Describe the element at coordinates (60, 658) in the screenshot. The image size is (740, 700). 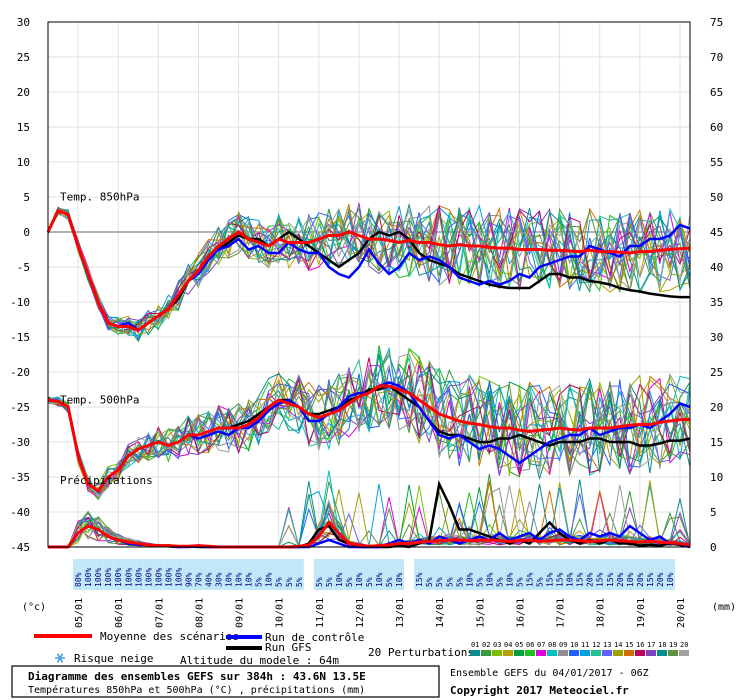
I see `snowflake-icon` at that location.